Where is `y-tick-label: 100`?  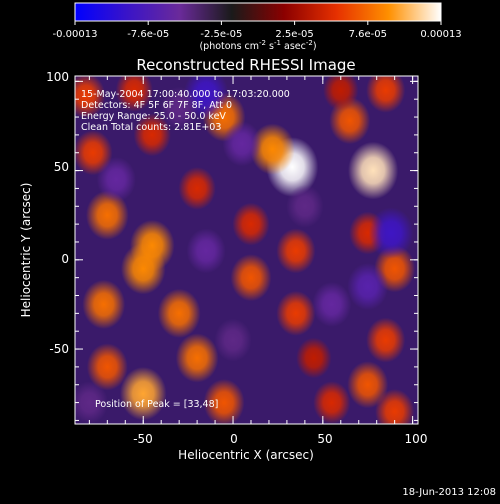
y-tick-label: 100 is located at coordinates (57, 77).